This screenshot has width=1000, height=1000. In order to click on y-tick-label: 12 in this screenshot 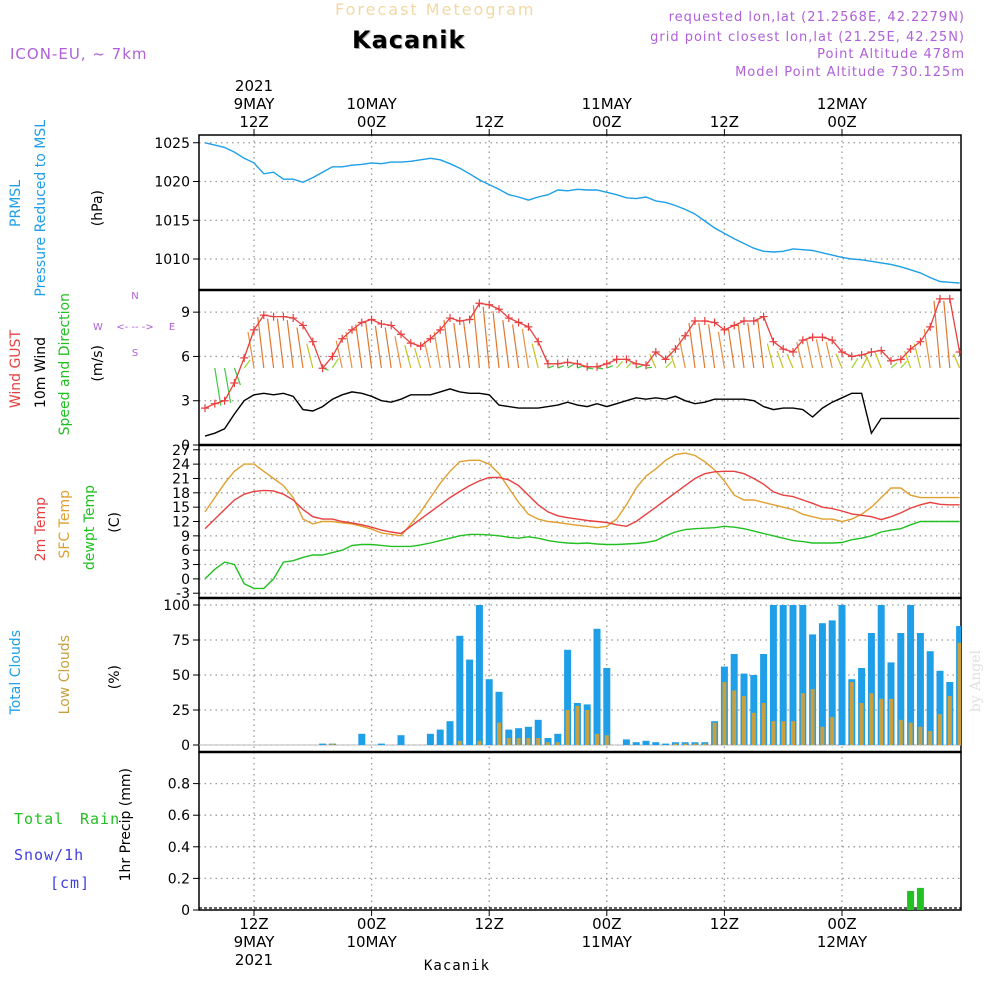, I will do `click(181, 523)`.